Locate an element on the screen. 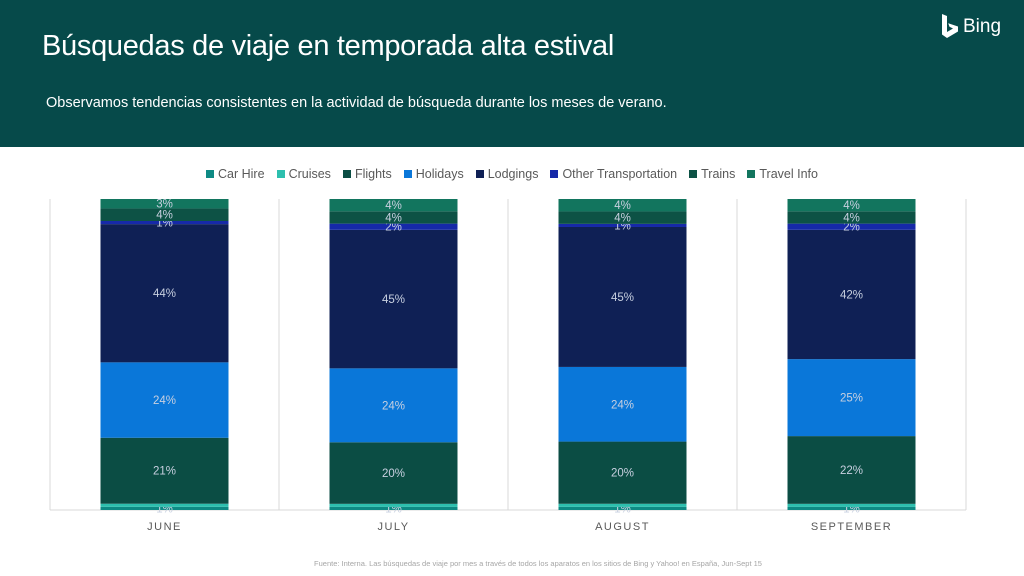  x-tick-label: SEPTEMBER is located at coordinates (851, 527).